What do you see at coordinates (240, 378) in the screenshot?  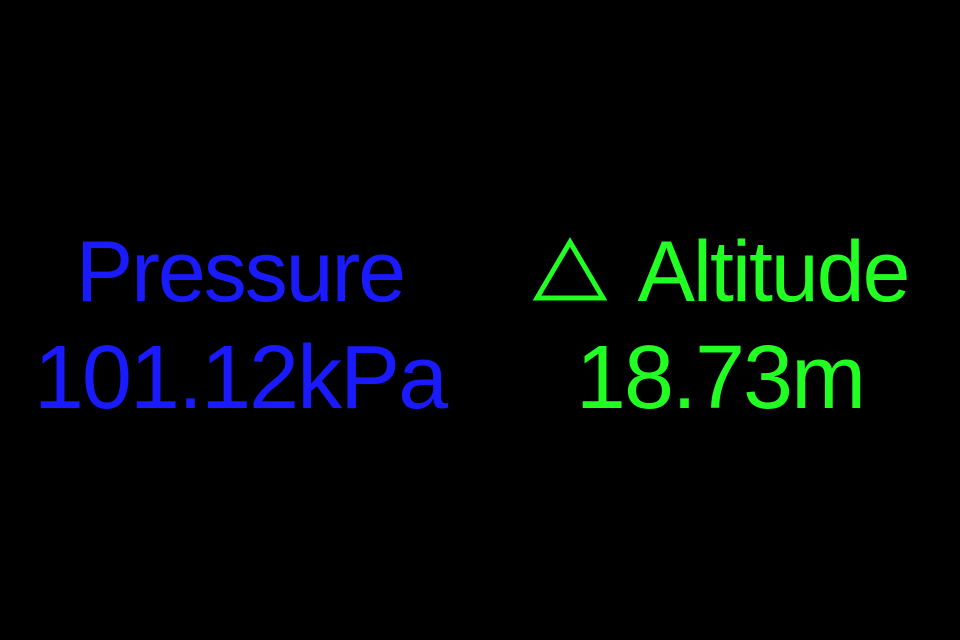 I see `pressure-value: 101.12kPa` at bounding box center [240, 378].